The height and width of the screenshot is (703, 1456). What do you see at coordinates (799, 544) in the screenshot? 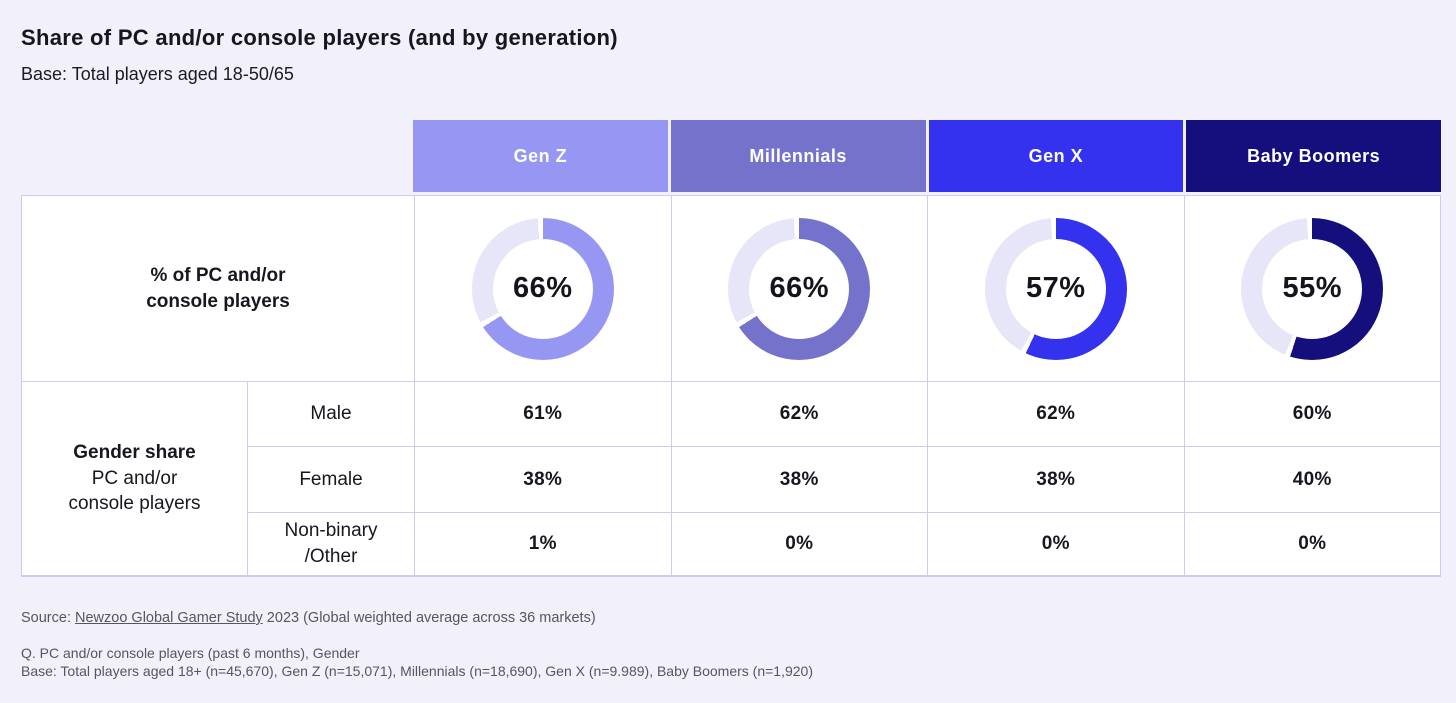
I see `cell-nonbinary-millennials: 0%` at bounding box center [799, 544].